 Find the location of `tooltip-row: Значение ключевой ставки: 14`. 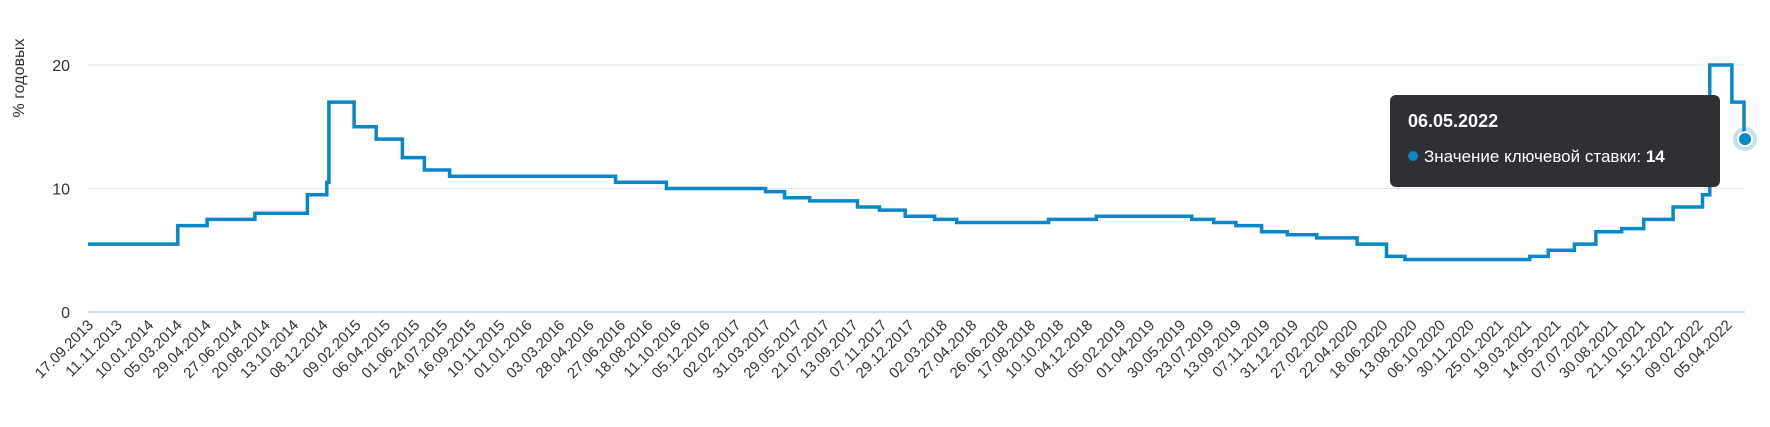

tooltip-row: Значение ключевой ставки: 14 is located at coordinates (1536, 157).